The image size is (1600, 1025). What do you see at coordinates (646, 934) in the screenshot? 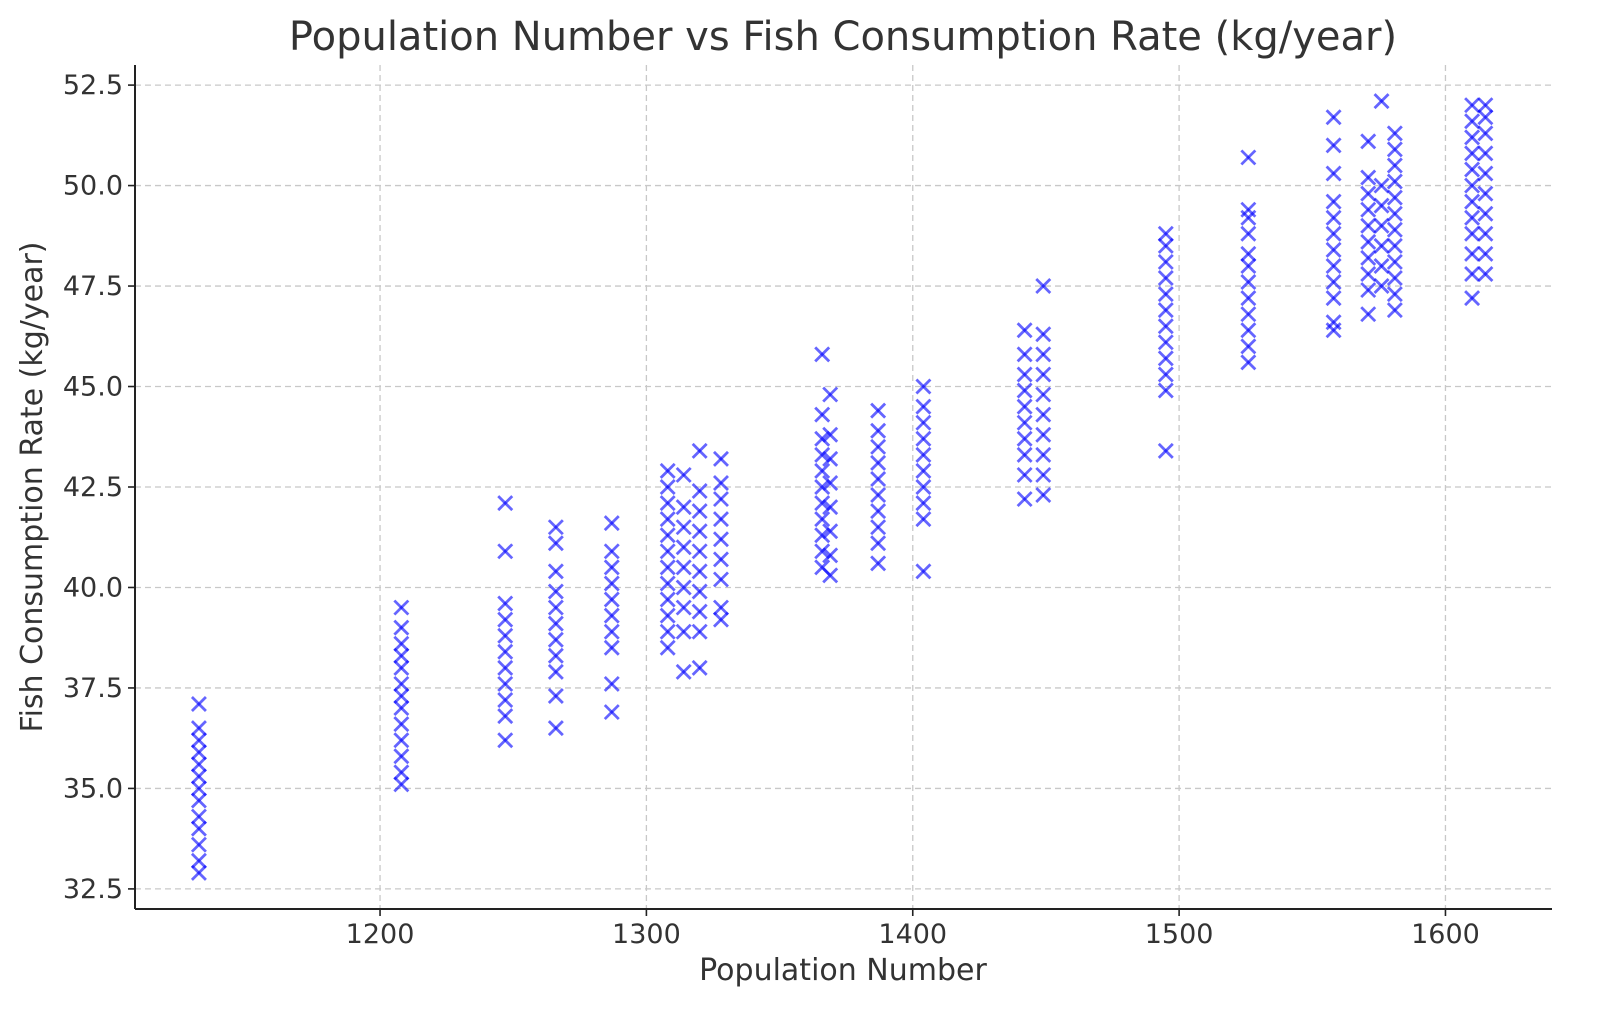
I see `x-tick-label: 1300` at bounding box center [646, 934].